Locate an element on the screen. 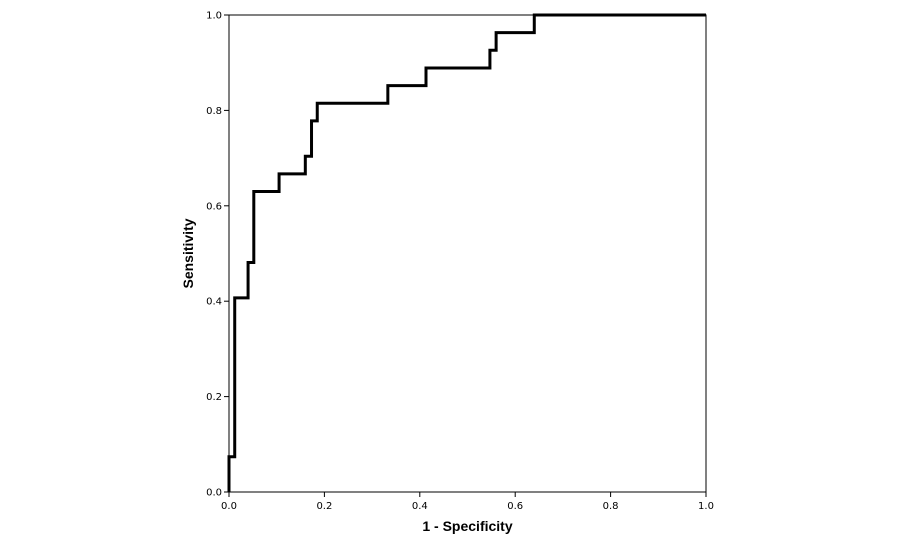 Image resolution: width=900 pixels, height=540 pixels. y-axis-title: Sensitivity is located at coordinates (188, 253).